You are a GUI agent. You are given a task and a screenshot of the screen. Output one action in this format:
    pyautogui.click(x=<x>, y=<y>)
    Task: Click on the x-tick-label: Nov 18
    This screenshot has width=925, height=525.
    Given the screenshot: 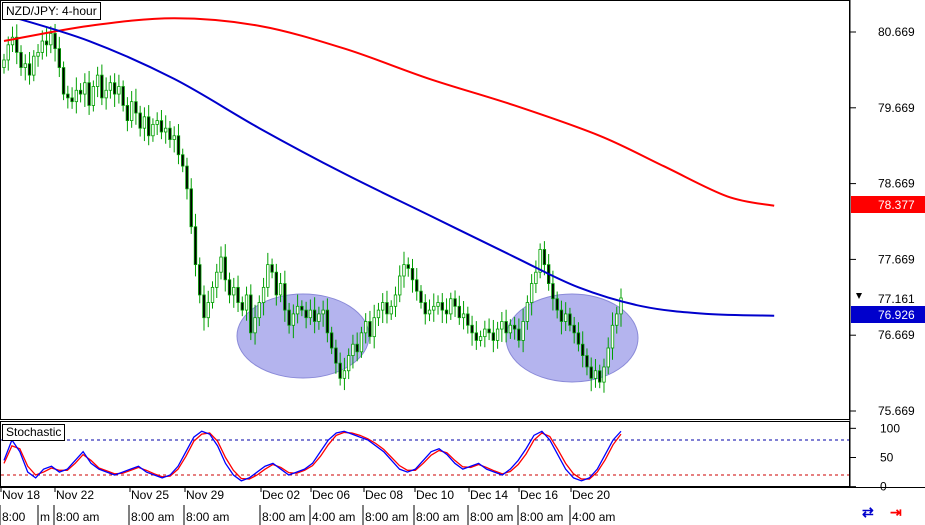 What is the action you would take?
    pyautogui.click(x=21, y=495)
    